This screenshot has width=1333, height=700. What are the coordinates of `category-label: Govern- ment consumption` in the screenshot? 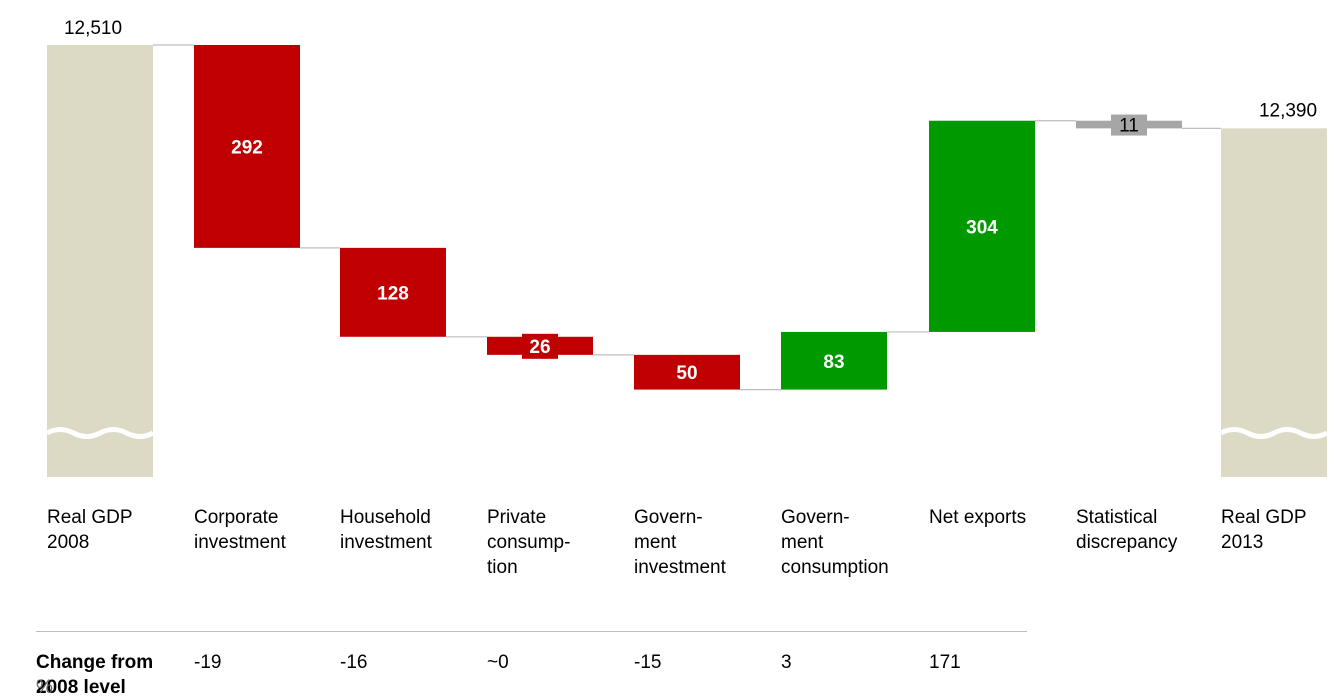 It's located at (835, 542).